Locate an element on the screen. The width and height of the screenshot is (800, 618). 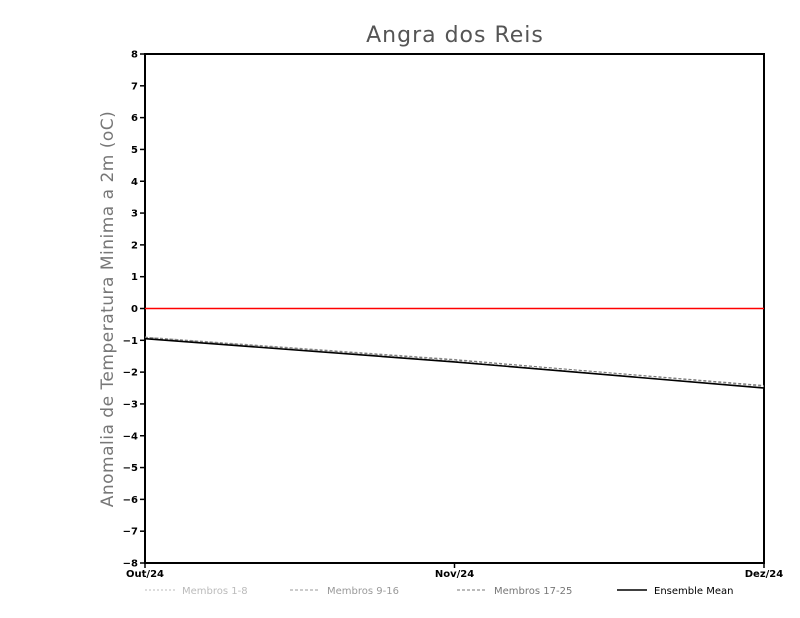
y-tick-label: −5 is located at coordinates (130, 468).